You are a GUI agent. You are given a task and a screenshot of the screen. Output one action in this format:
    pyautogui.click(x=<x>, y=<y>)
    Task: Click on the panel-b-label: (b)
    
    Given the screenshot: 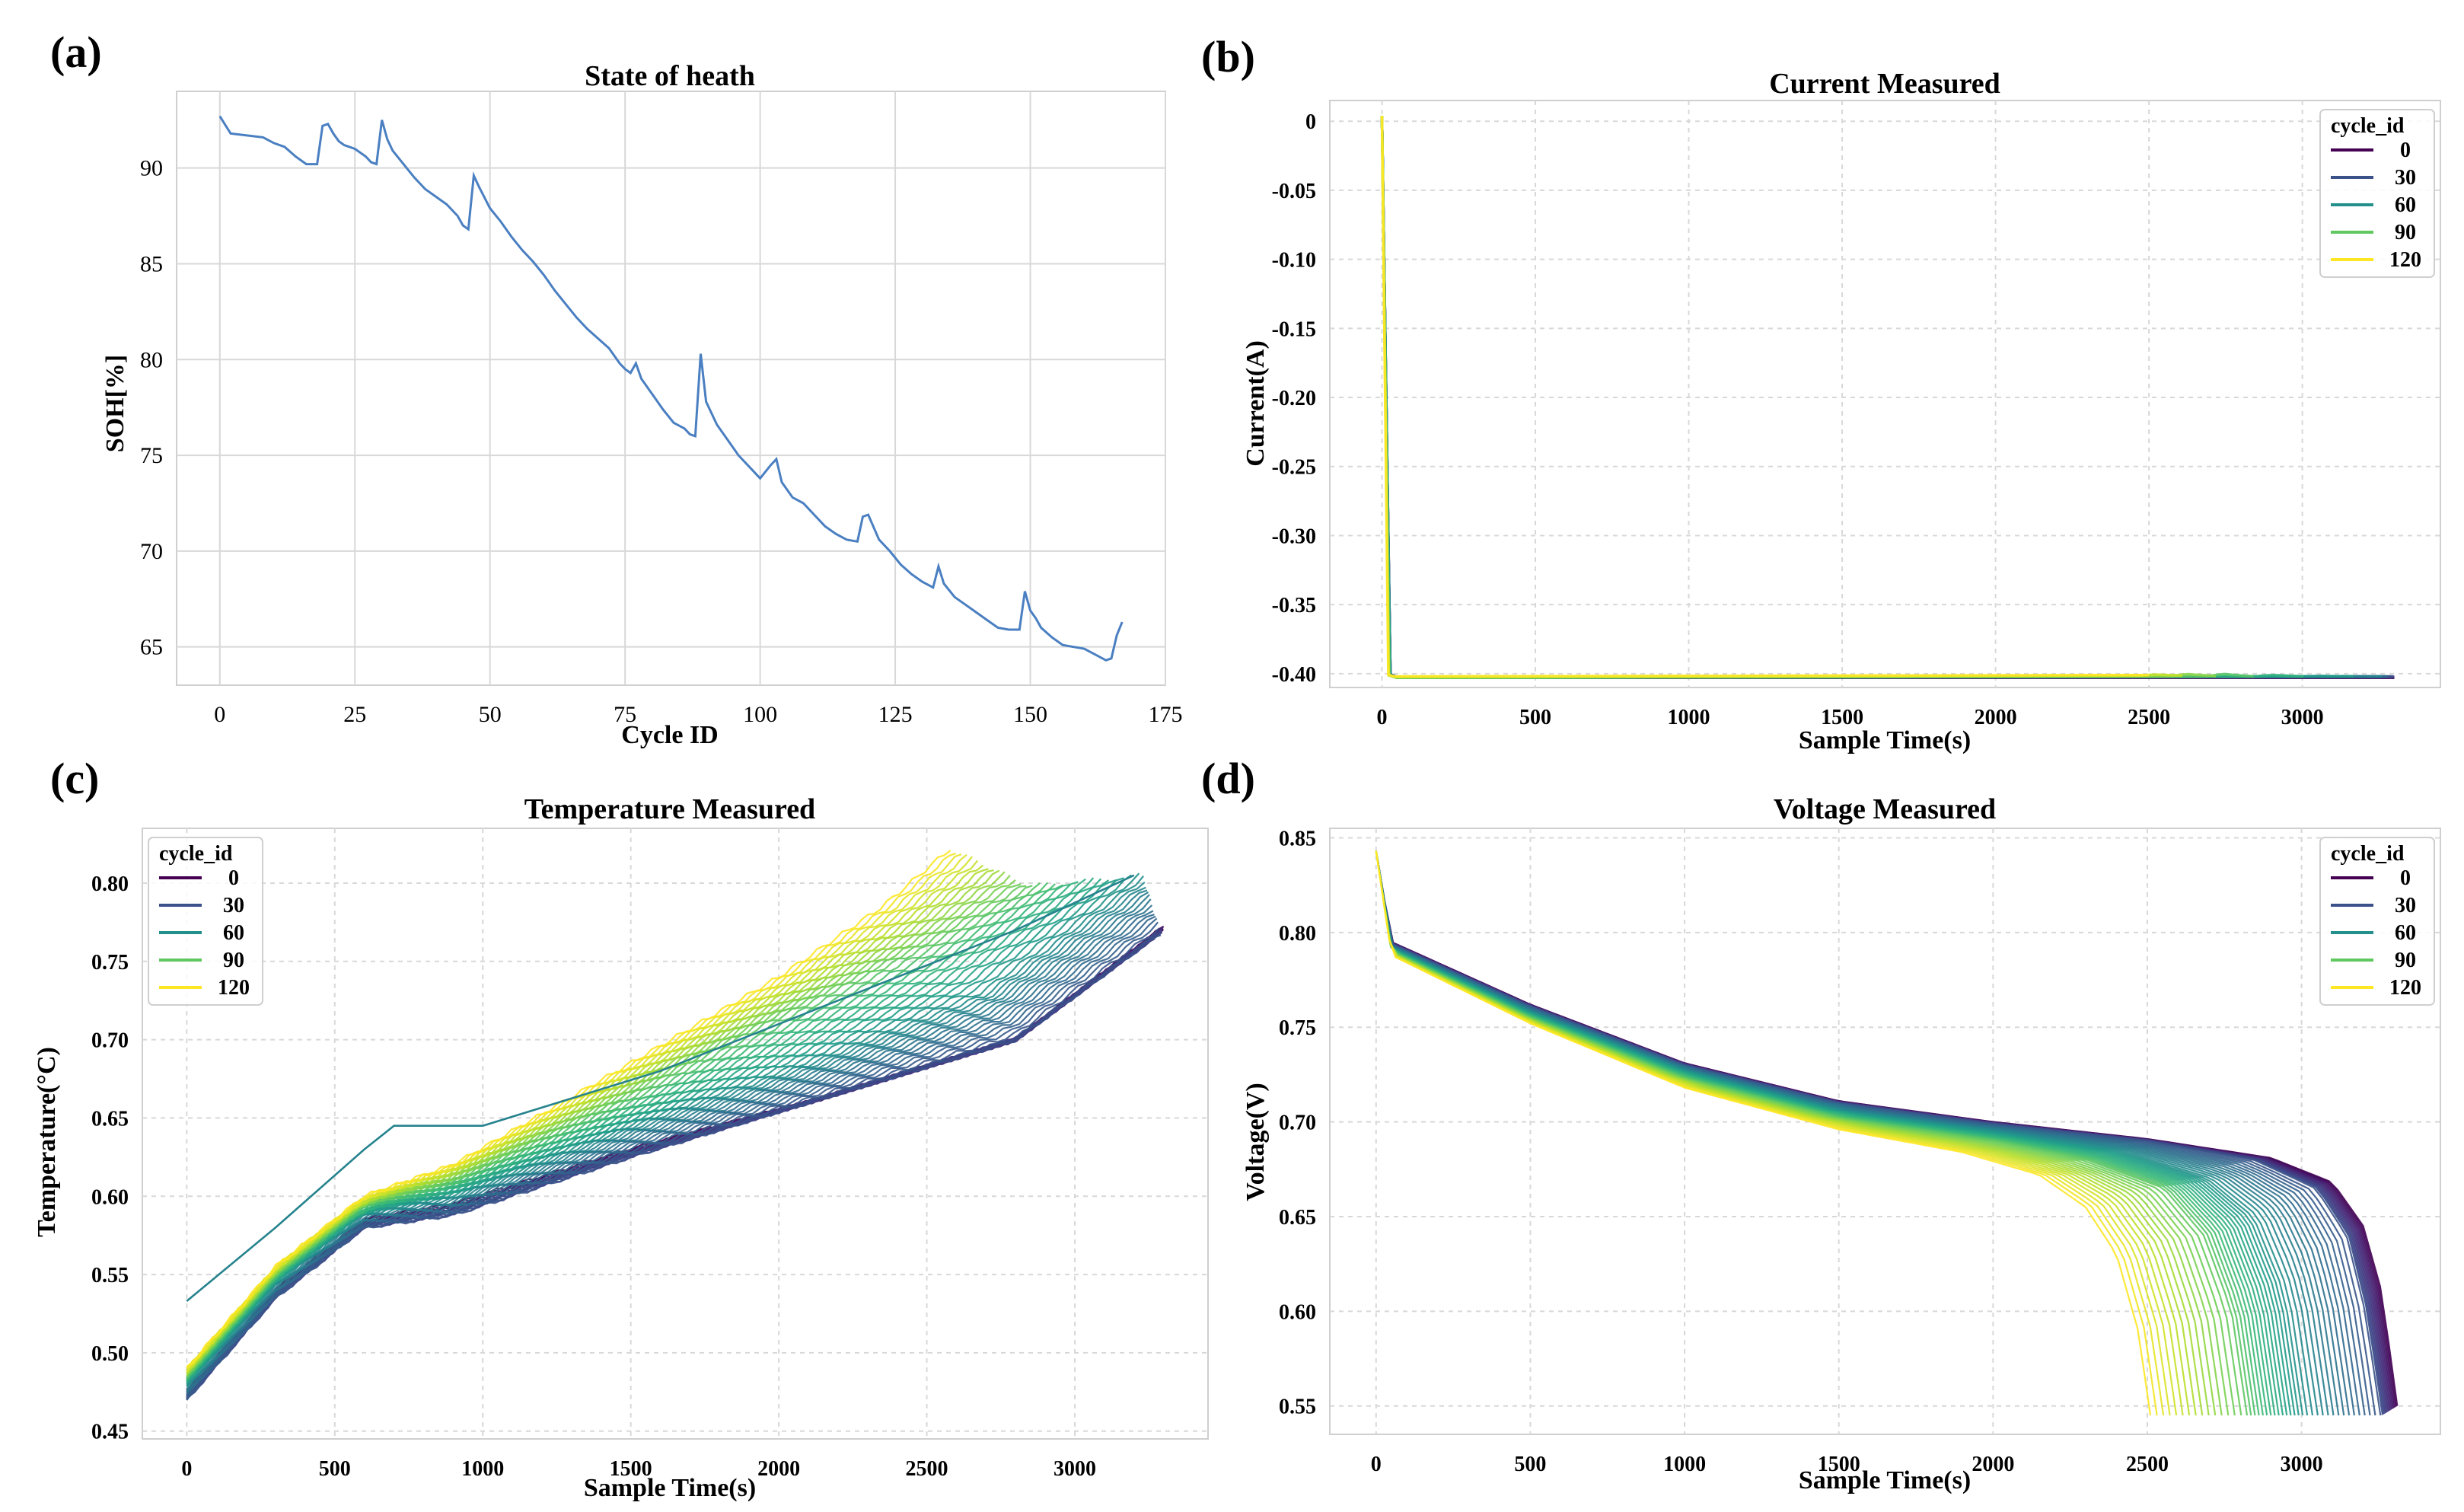 What is the action you would take?
    pyautogui.click(x=1228, y=56)
    